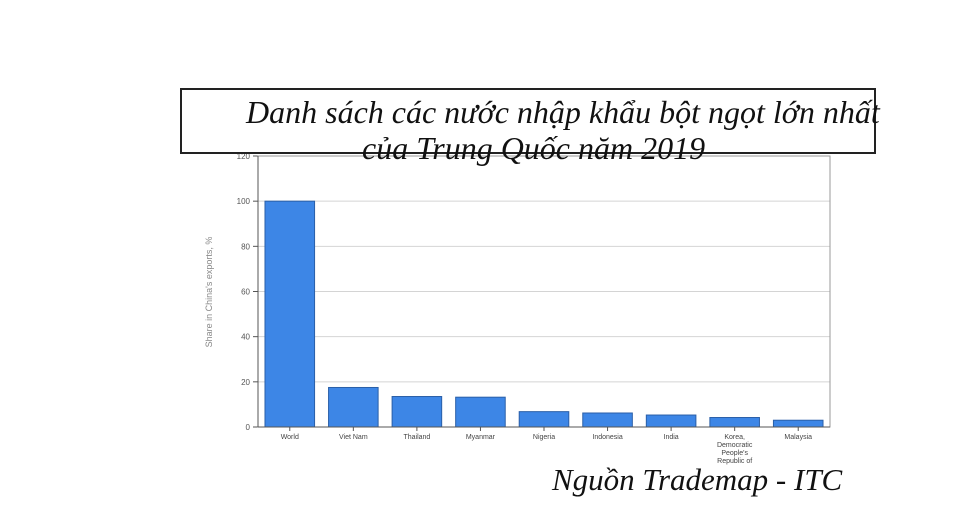  What do you see at coordinates (209, 292) in the screenshot?
I see `y-axis-label: Share in China's exports, %` at bounding box center [209, 292].